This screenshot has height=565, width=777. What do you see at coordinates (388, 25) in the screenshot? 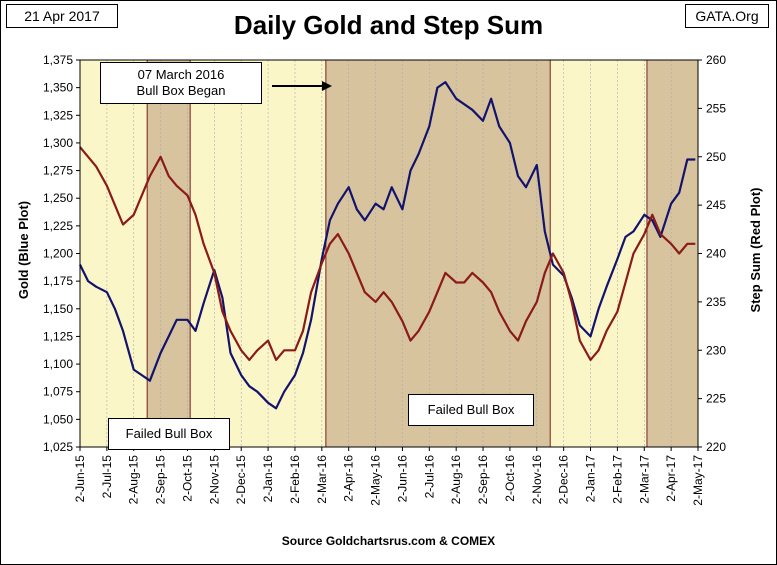
I see `chart-title: Daily Gold and Step Sum` at bounding box center [388, 25].